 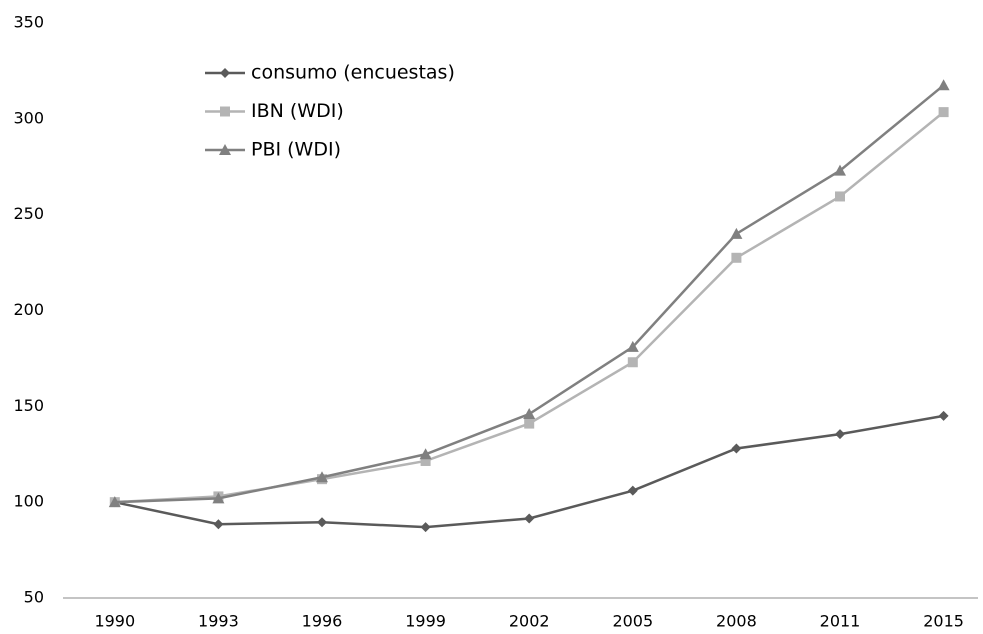 I want to click on y-tick-label: 350, so click(x=28, y=22).